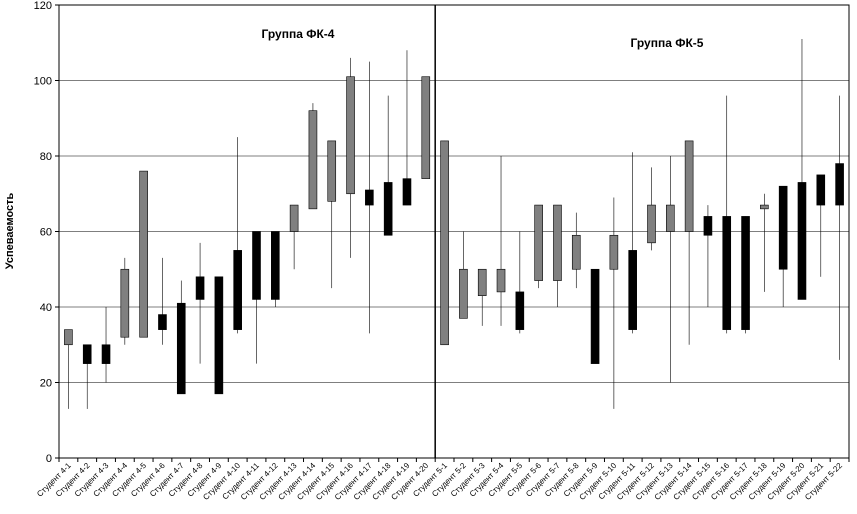 The width and height of the screenshot is (857, 514). I want to click on y-tick-label: 0, so click(49, 459).